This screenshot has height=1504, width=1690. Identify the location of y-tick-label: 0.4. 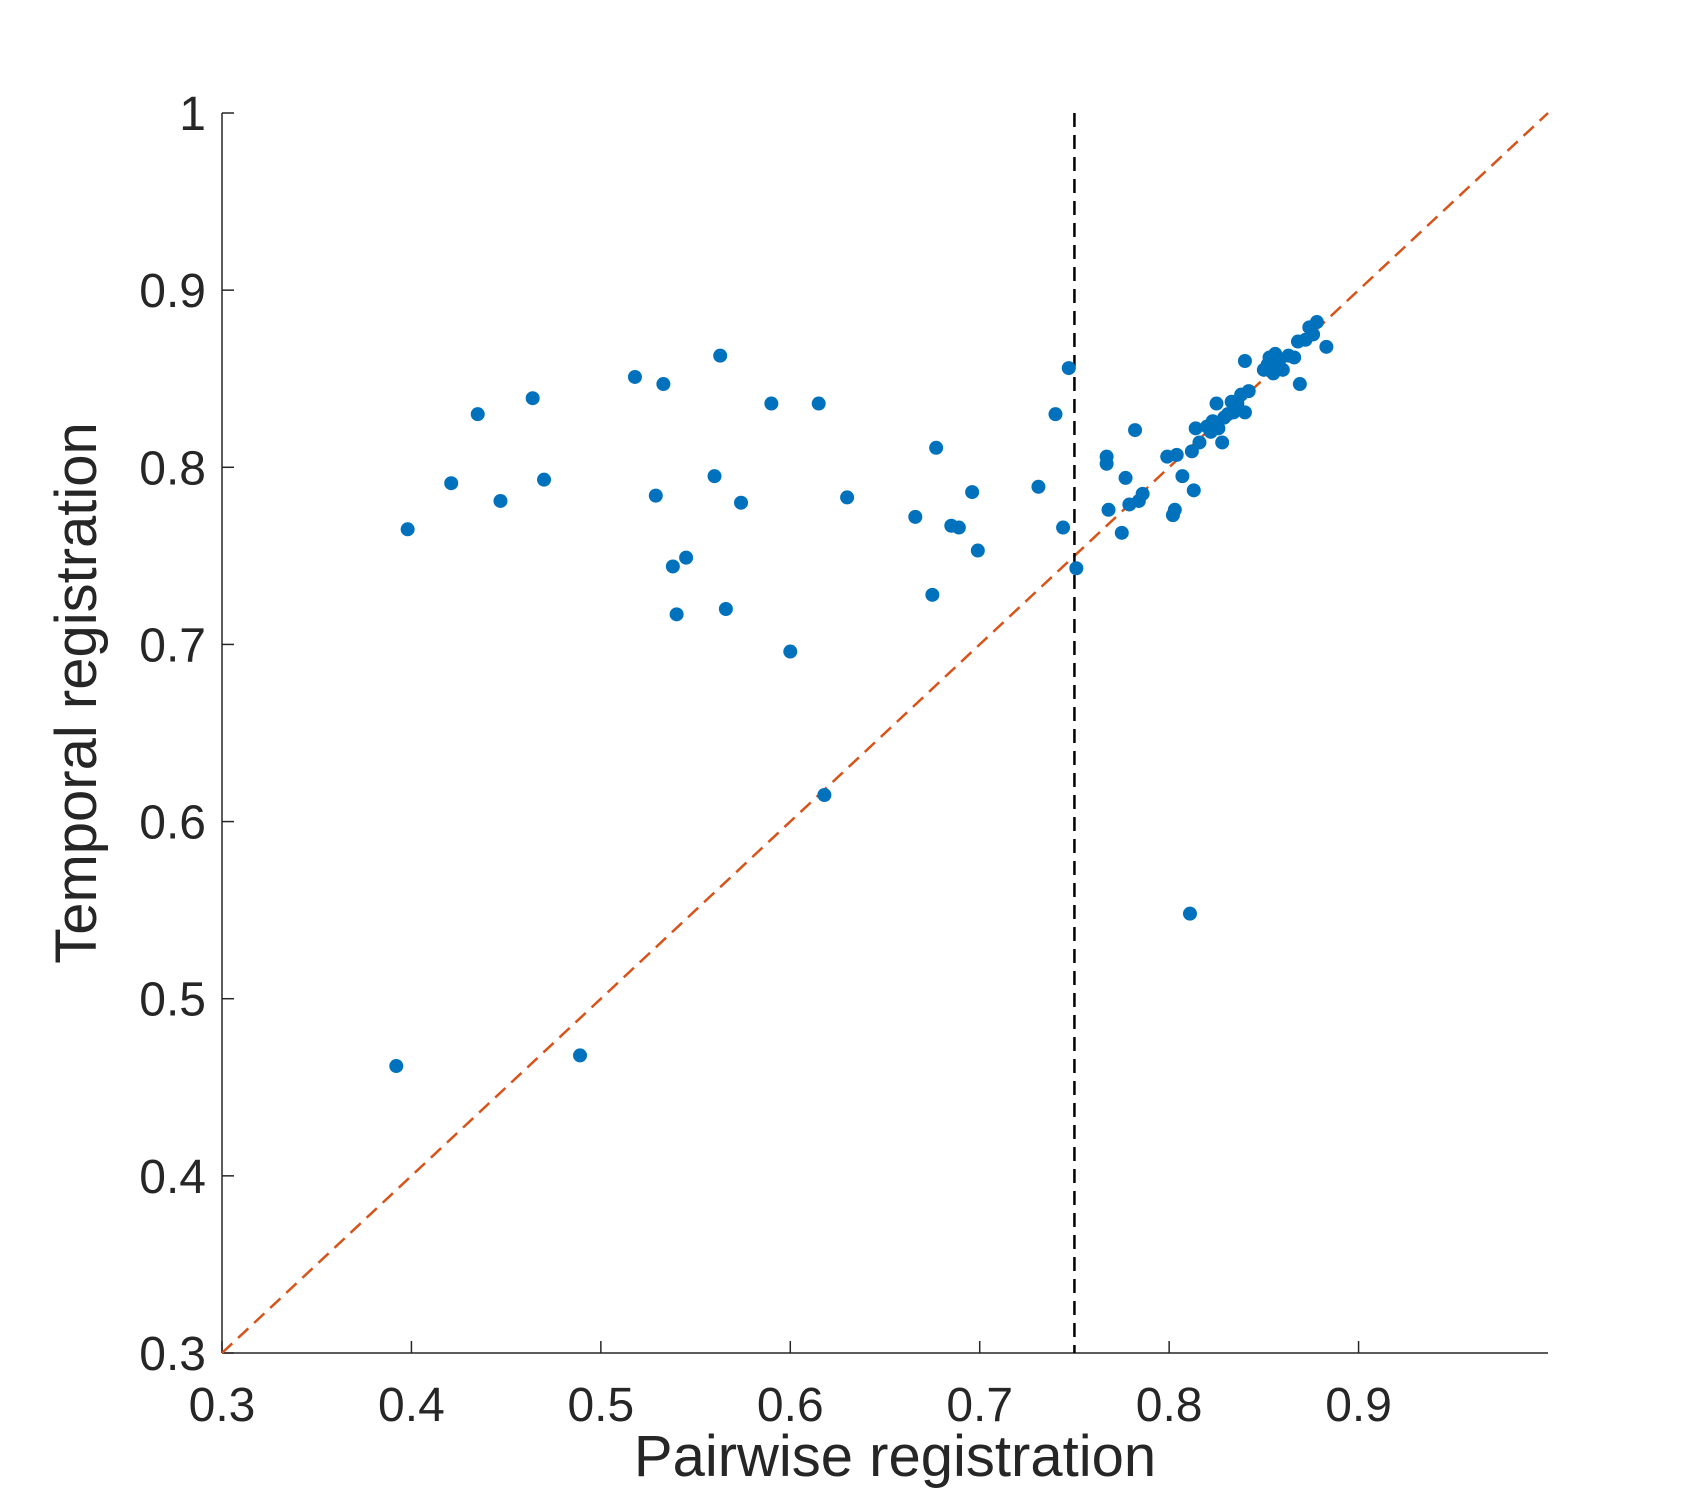
(172, 1177).